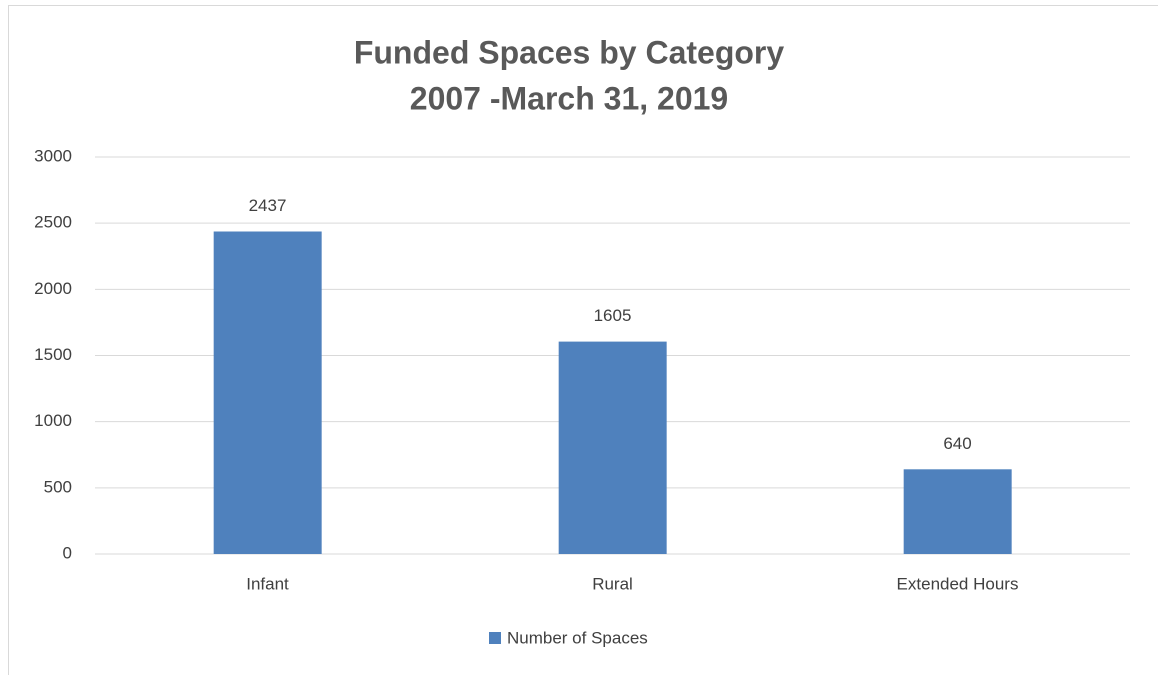 This screenshot has width=1158, height=675. I want to click on y-tick-label: 500, so click(58, 486).